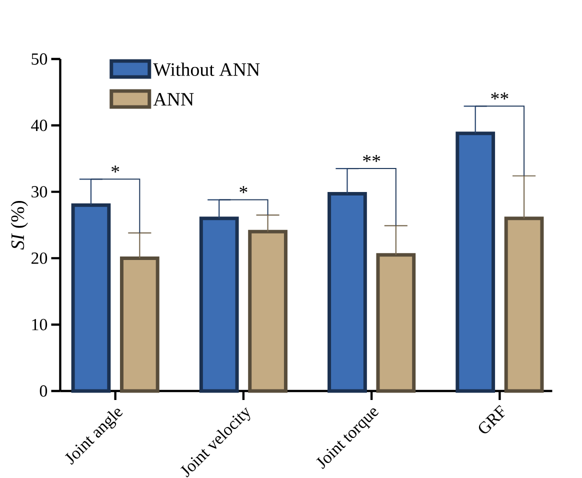 The width and height of the screenshot is (582, 478). I want to click on y-tick-label: 30, so click(40, 192).